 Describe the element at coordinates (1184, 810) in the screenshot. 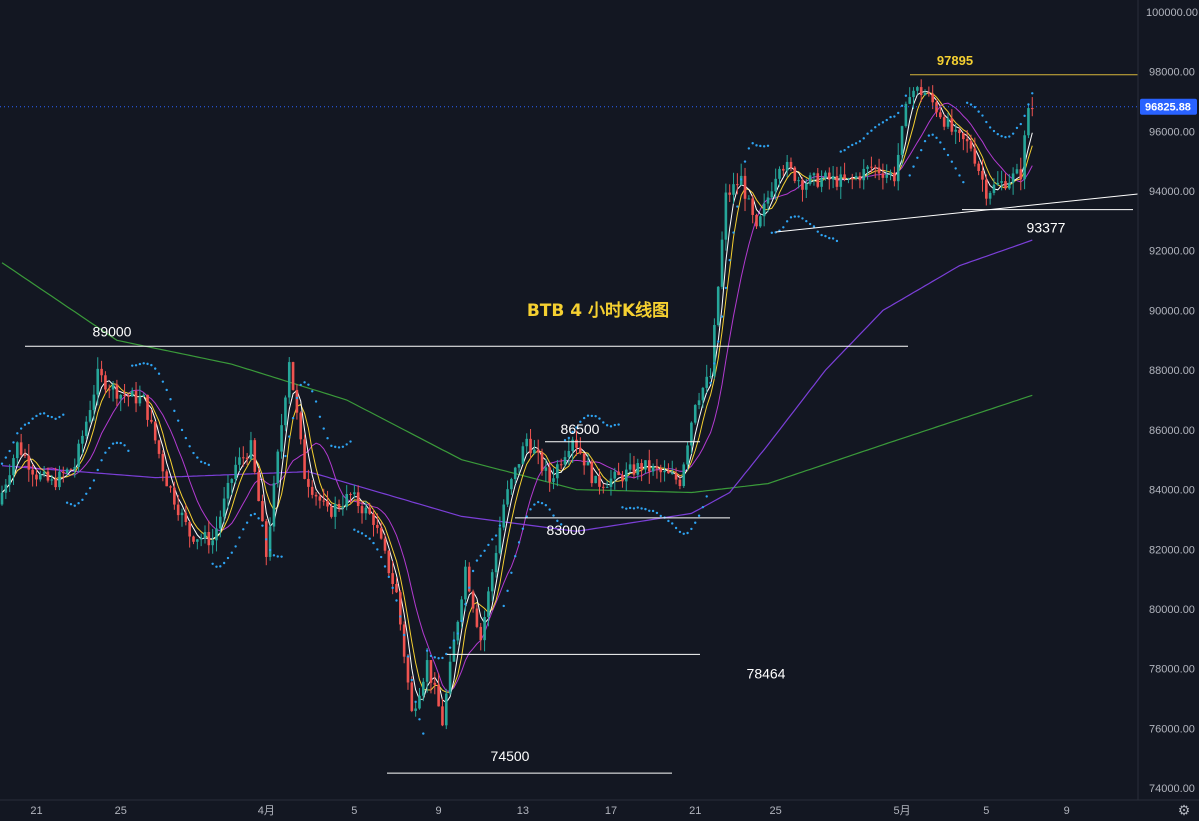

I see `settings-gear-icon: ⚙` at that location.